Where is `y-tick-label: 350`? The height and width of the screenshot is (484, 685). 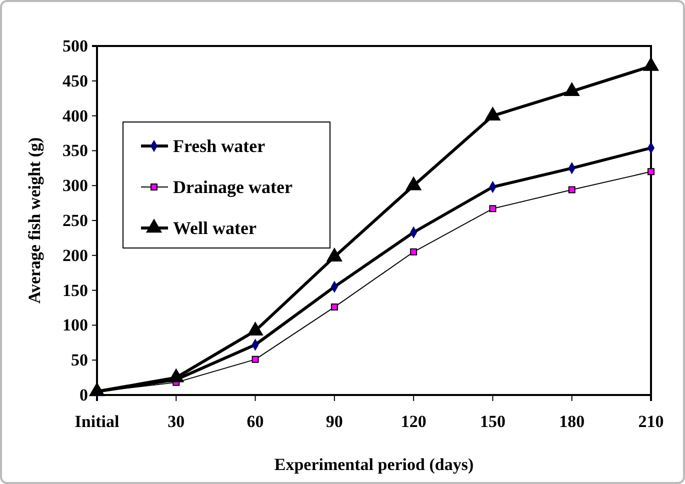
y-tick-label: 350 is located at coordinates (75, 150).